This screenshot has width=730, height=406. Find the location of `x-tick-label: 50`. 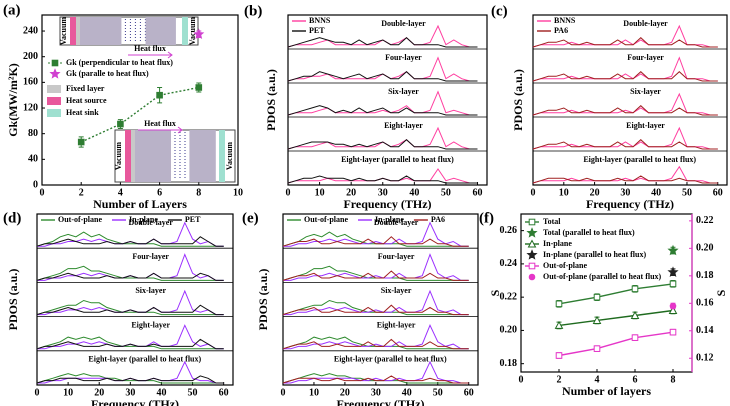

x-tick-label: 50 is located at coordinates (446, 192).